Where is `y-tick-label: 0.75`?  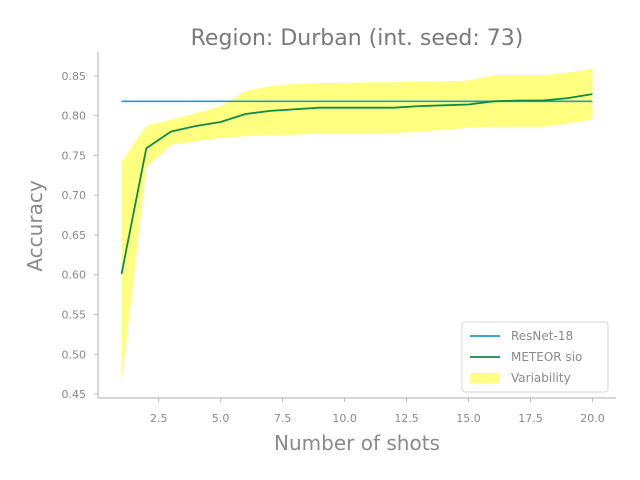
y-tick-label: 0.75 is located at coordinates (74, 155).